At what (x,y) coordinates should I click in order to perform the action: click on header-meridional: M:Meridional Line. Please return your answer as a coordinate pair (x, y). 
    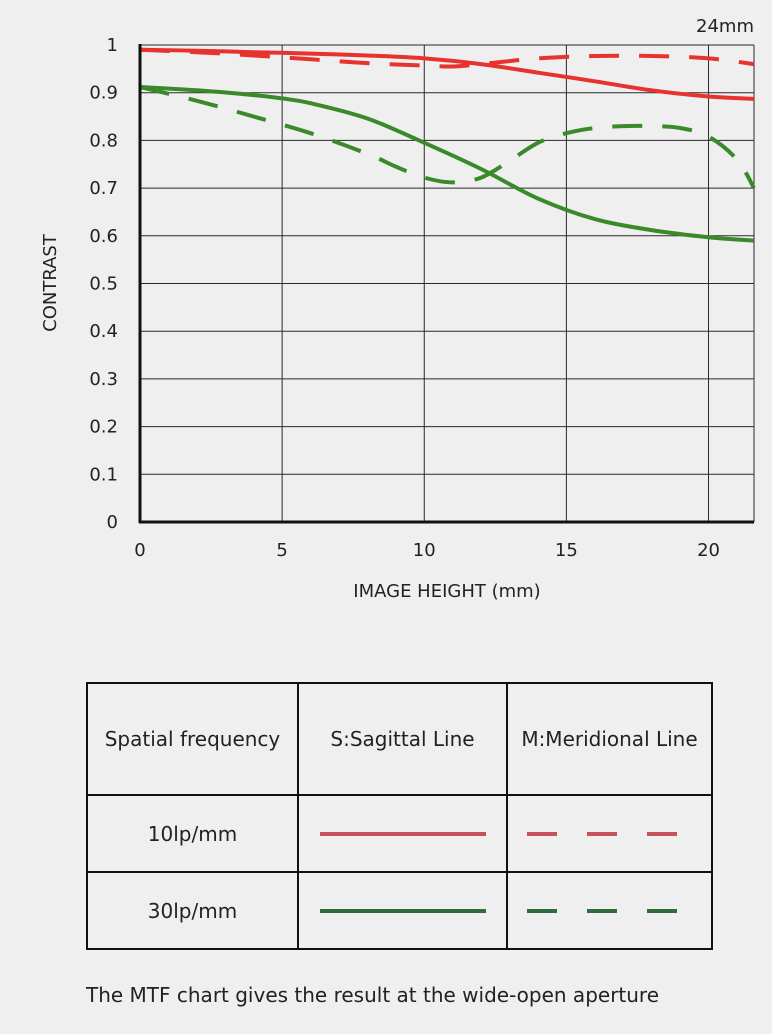
    Looking at the image, I should click on (609, 739).